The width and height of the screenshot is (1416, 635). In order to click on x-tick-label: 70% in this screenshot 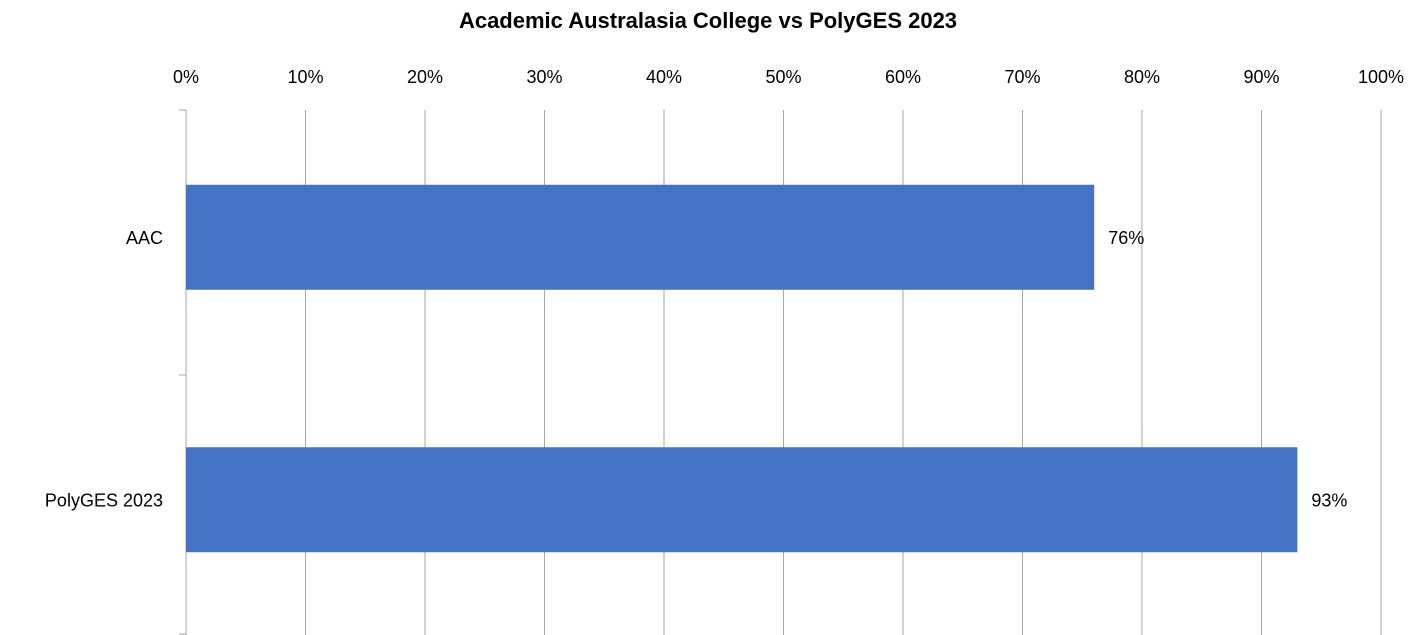, I will do `click(1022, 77)`.